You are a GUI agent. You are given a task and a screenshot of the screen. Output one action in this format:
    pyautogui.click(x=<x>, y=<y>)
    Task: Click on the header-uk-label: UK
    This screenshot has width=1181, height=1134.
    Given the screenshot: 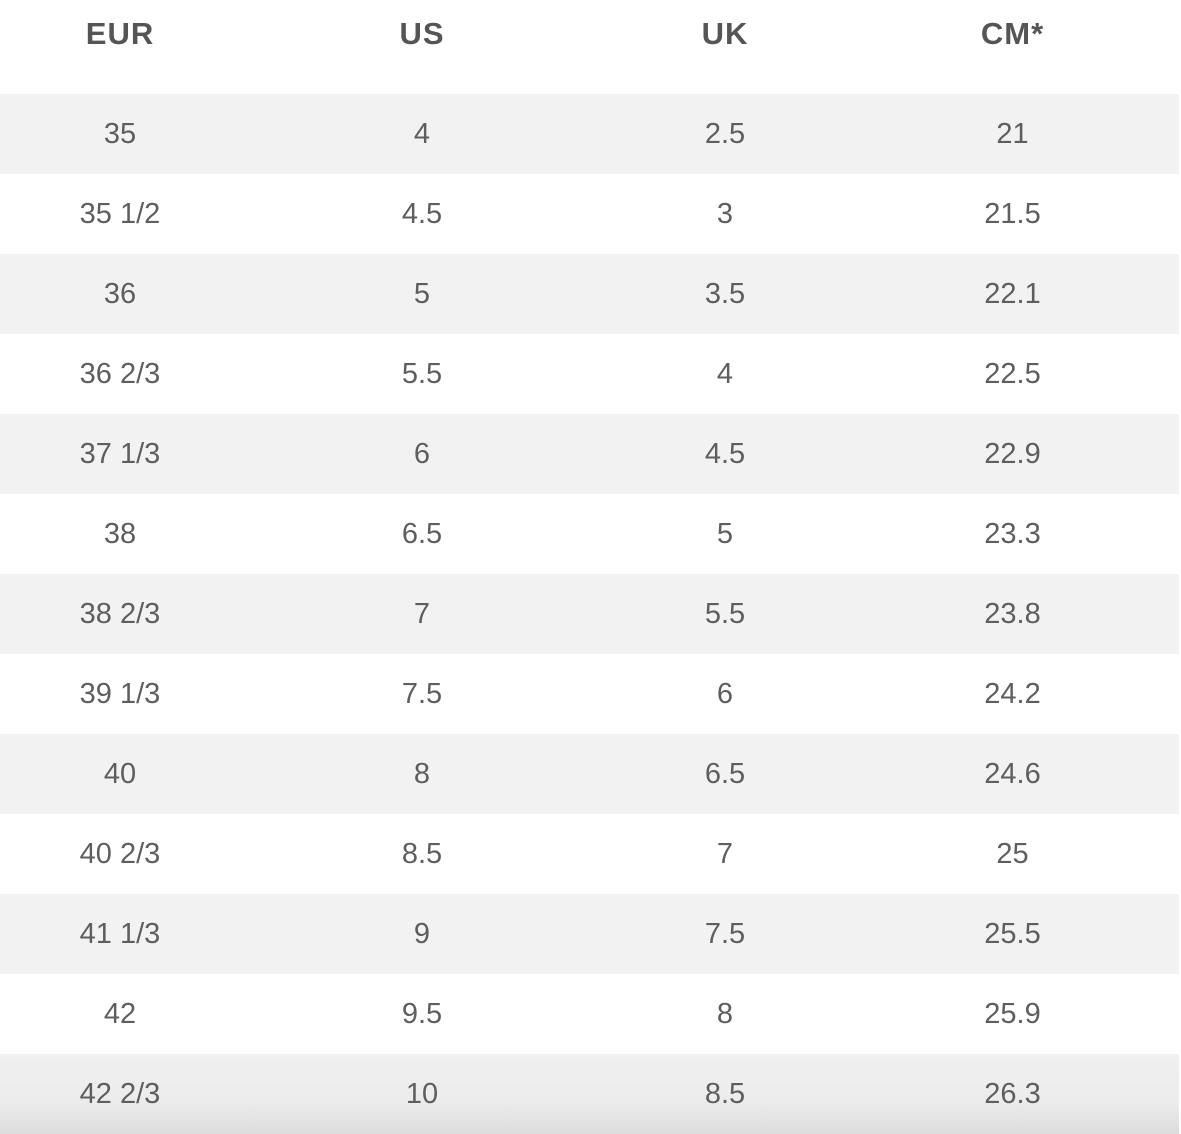 What is the action you would take?
    pyautogui.click(x=725, y=33)
    